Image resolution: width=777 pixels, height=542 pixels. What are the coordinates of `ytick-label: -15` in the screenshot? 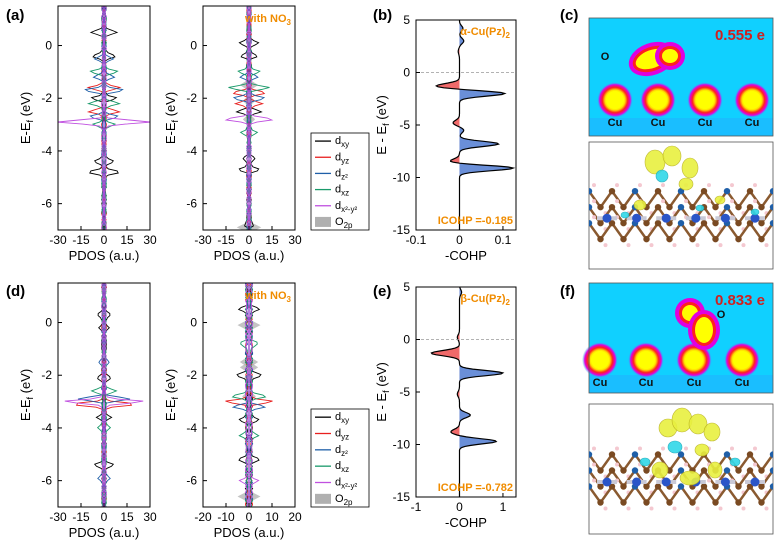 It's located at (402, 230).